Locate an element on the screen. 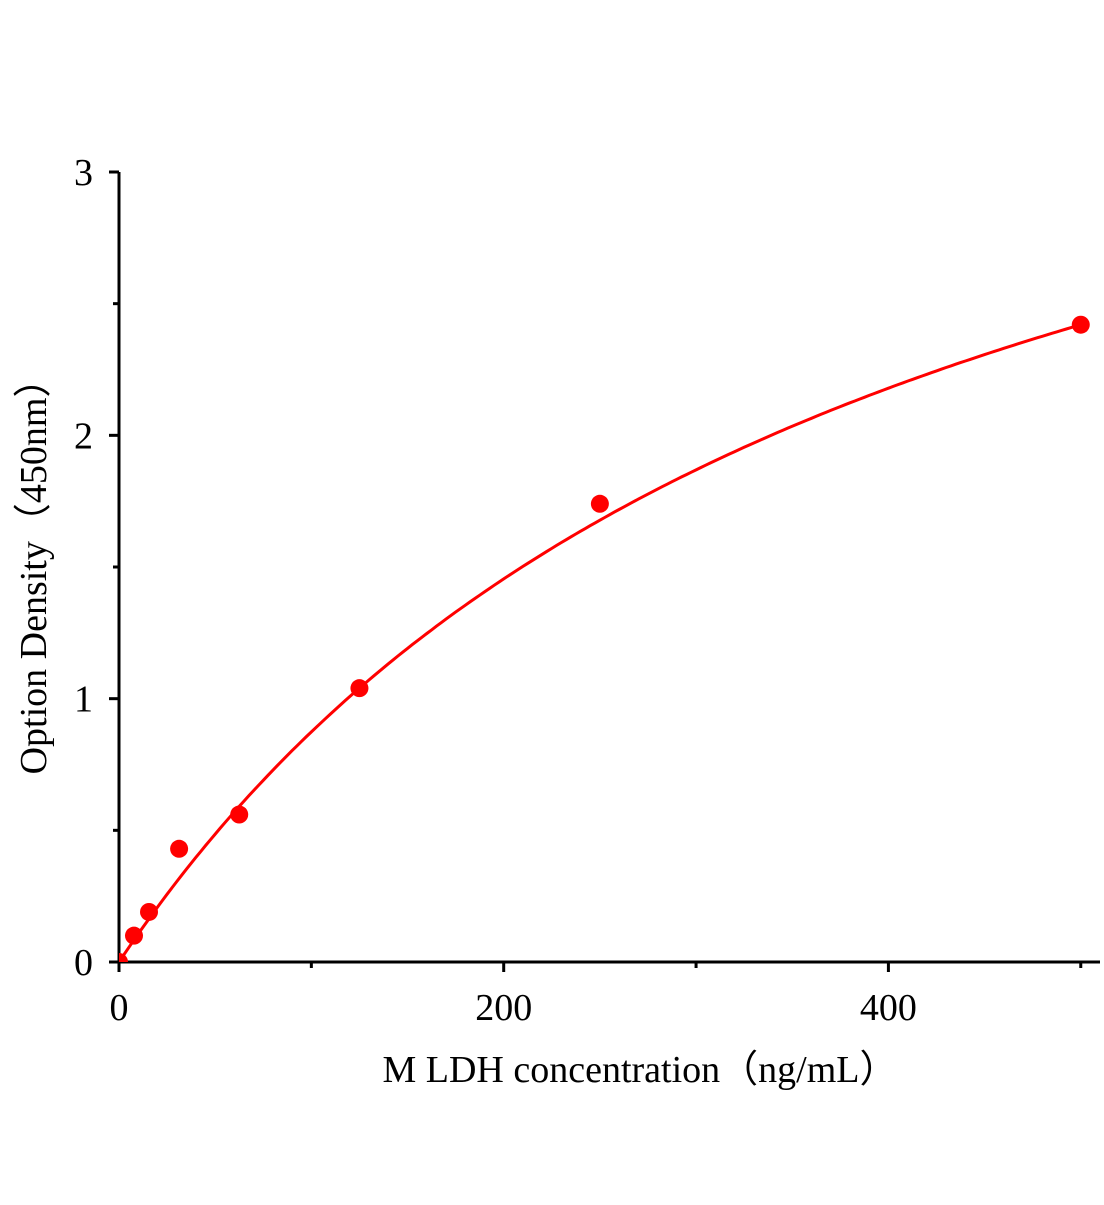 The image size is (1104, 1205). x-tick-label: 200 is located at coordinates (503, 1008).